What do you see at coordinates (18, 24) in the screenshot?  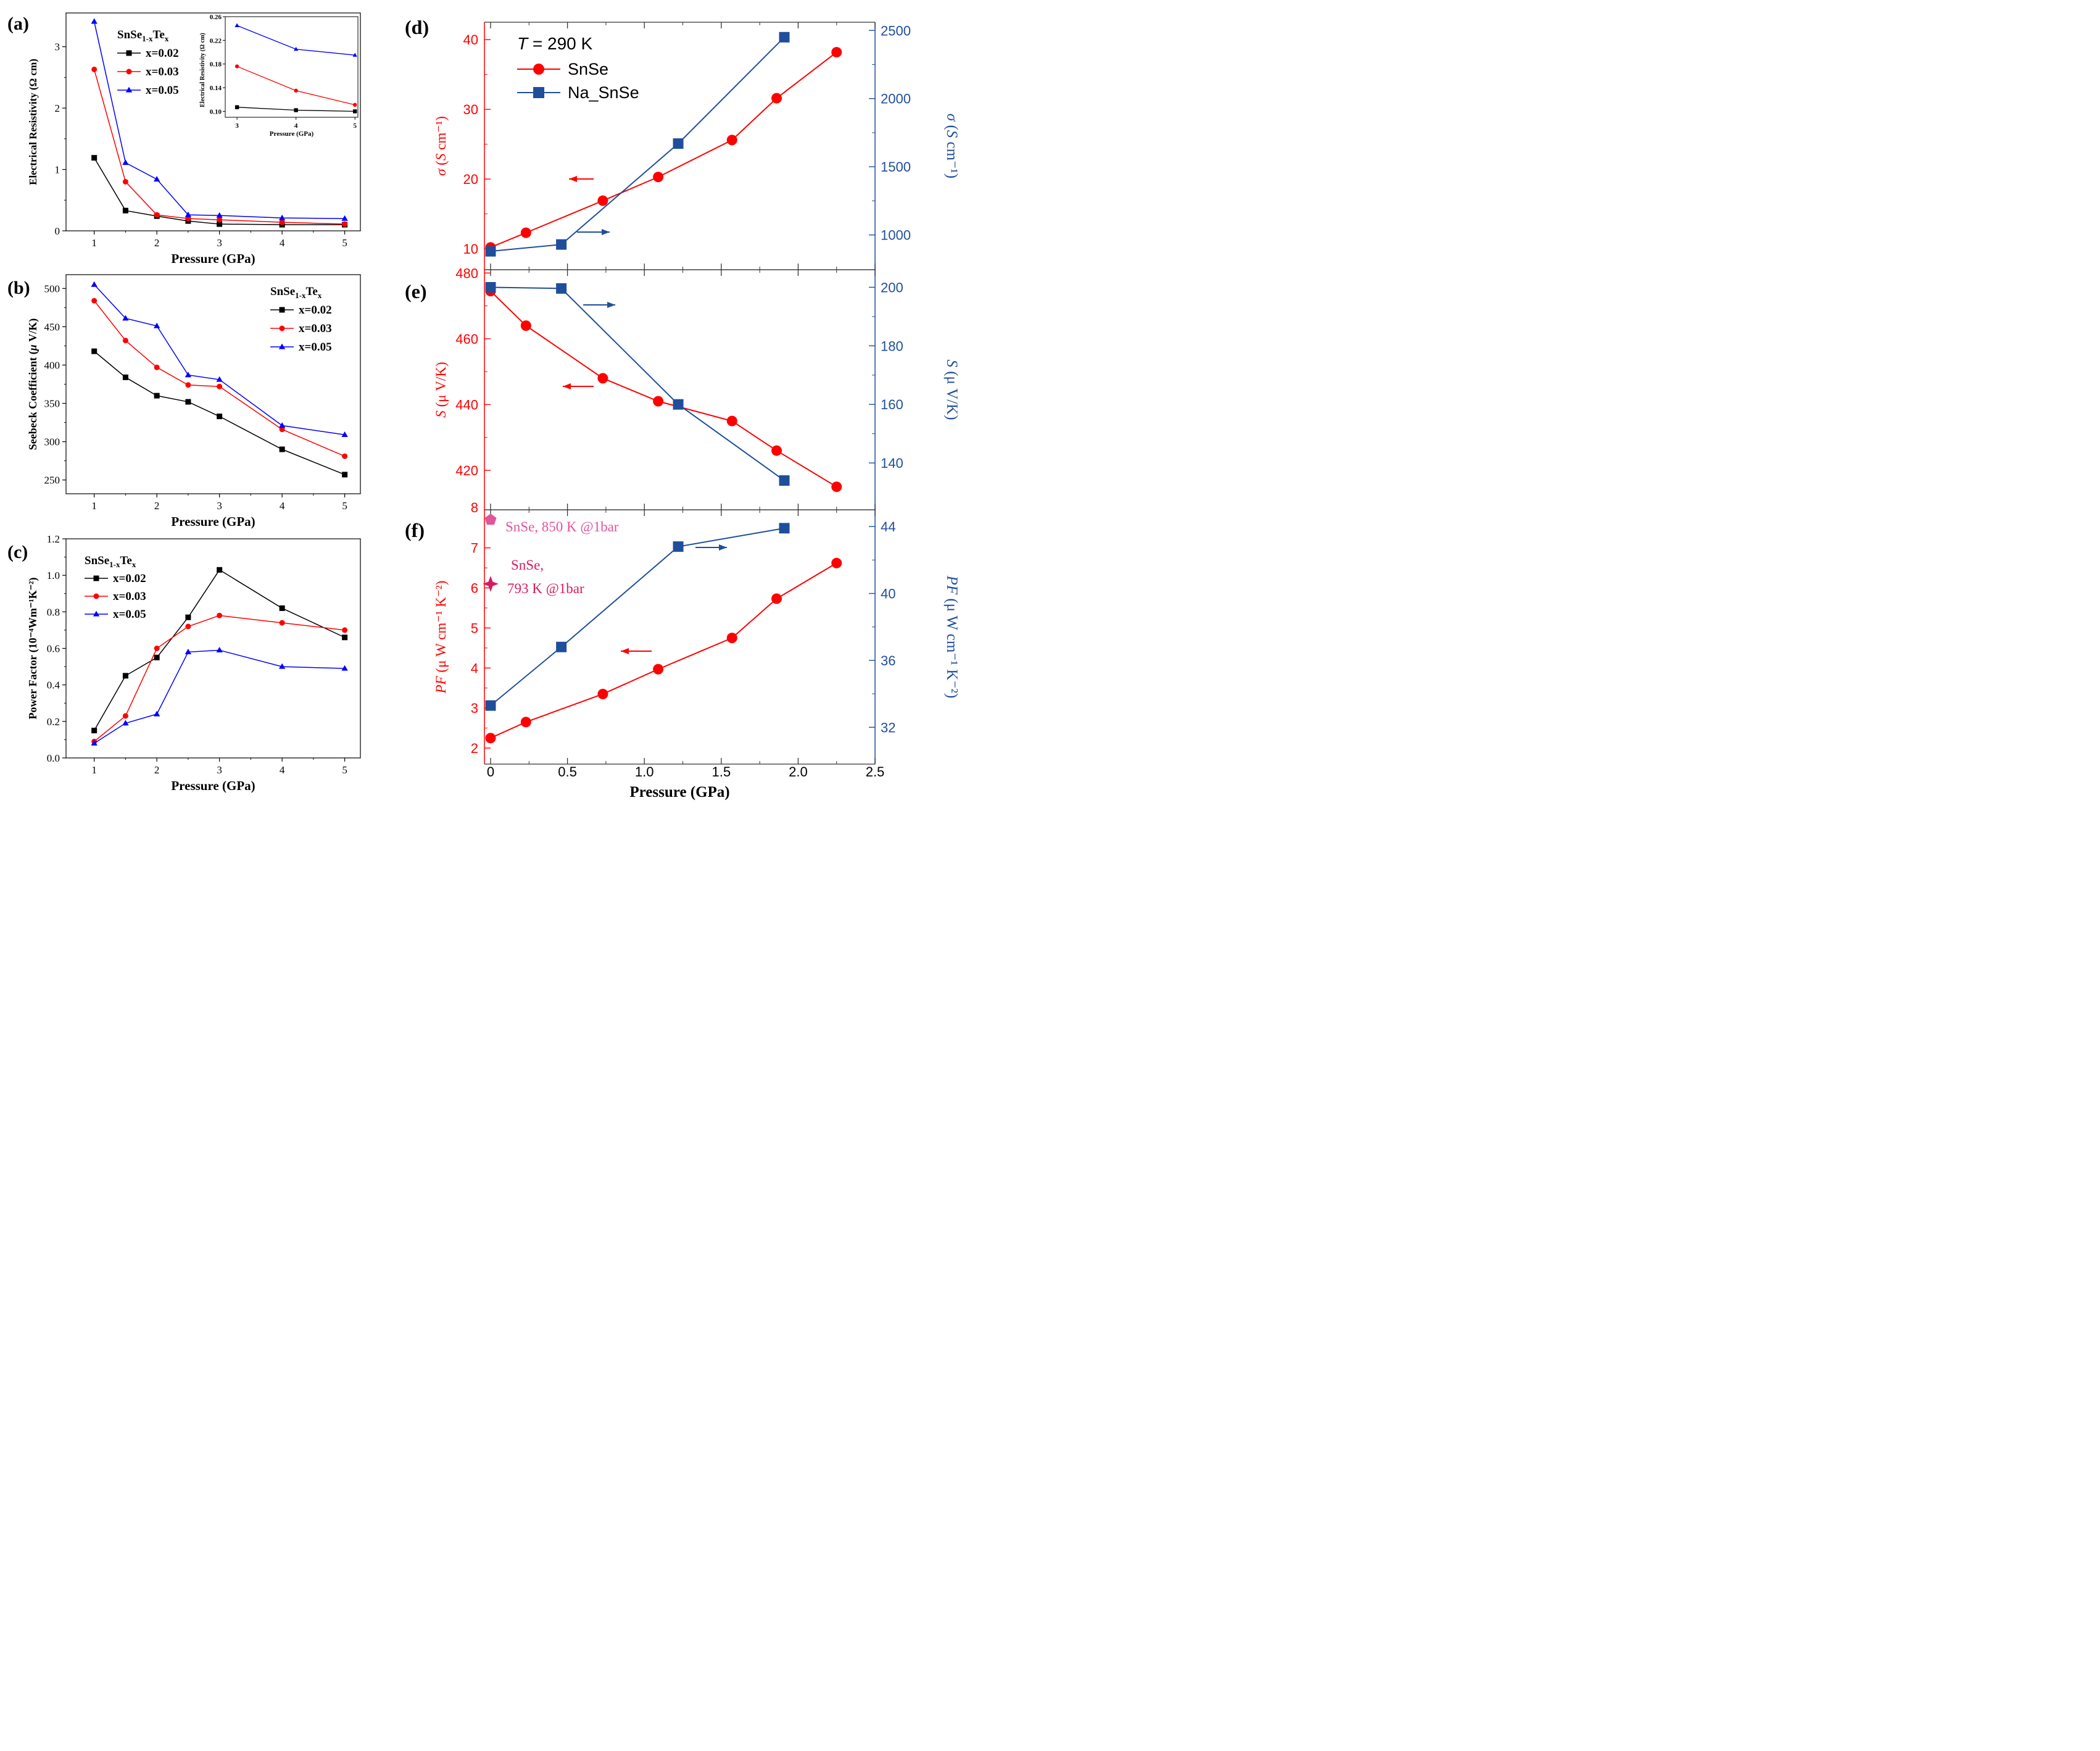 I see `panel-label: (a)` at bounding box center [18, 24].